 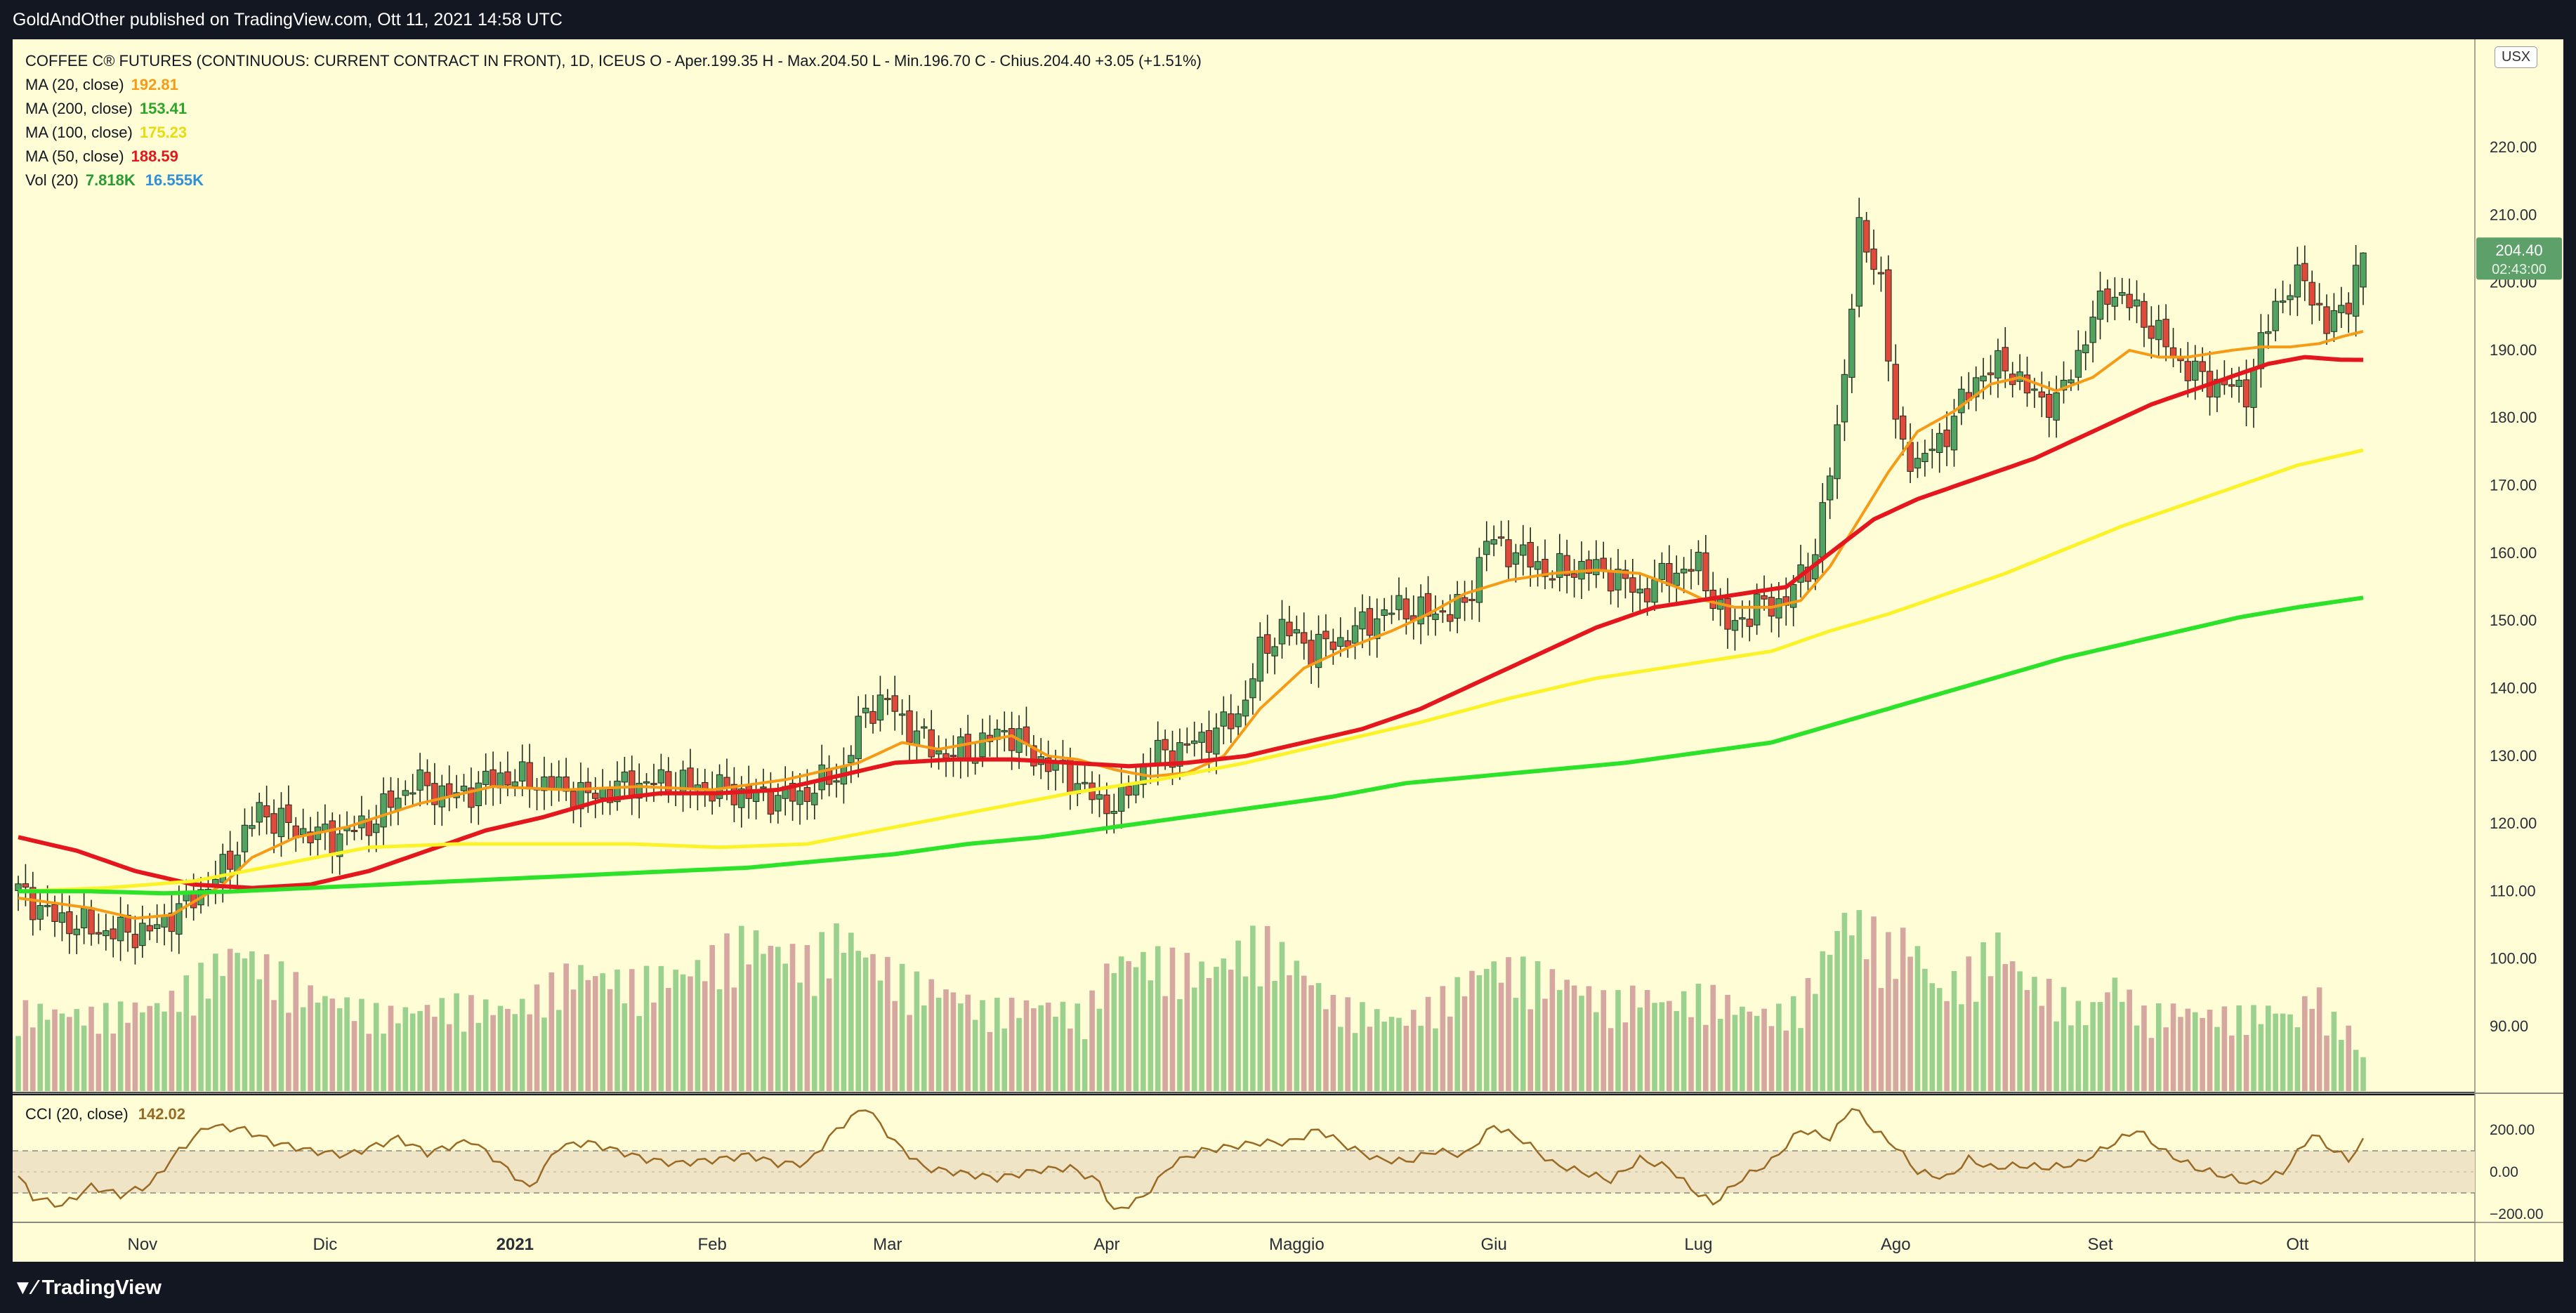 I want to click on price-tick-label: 110.00, so click(x=2513, y=890).